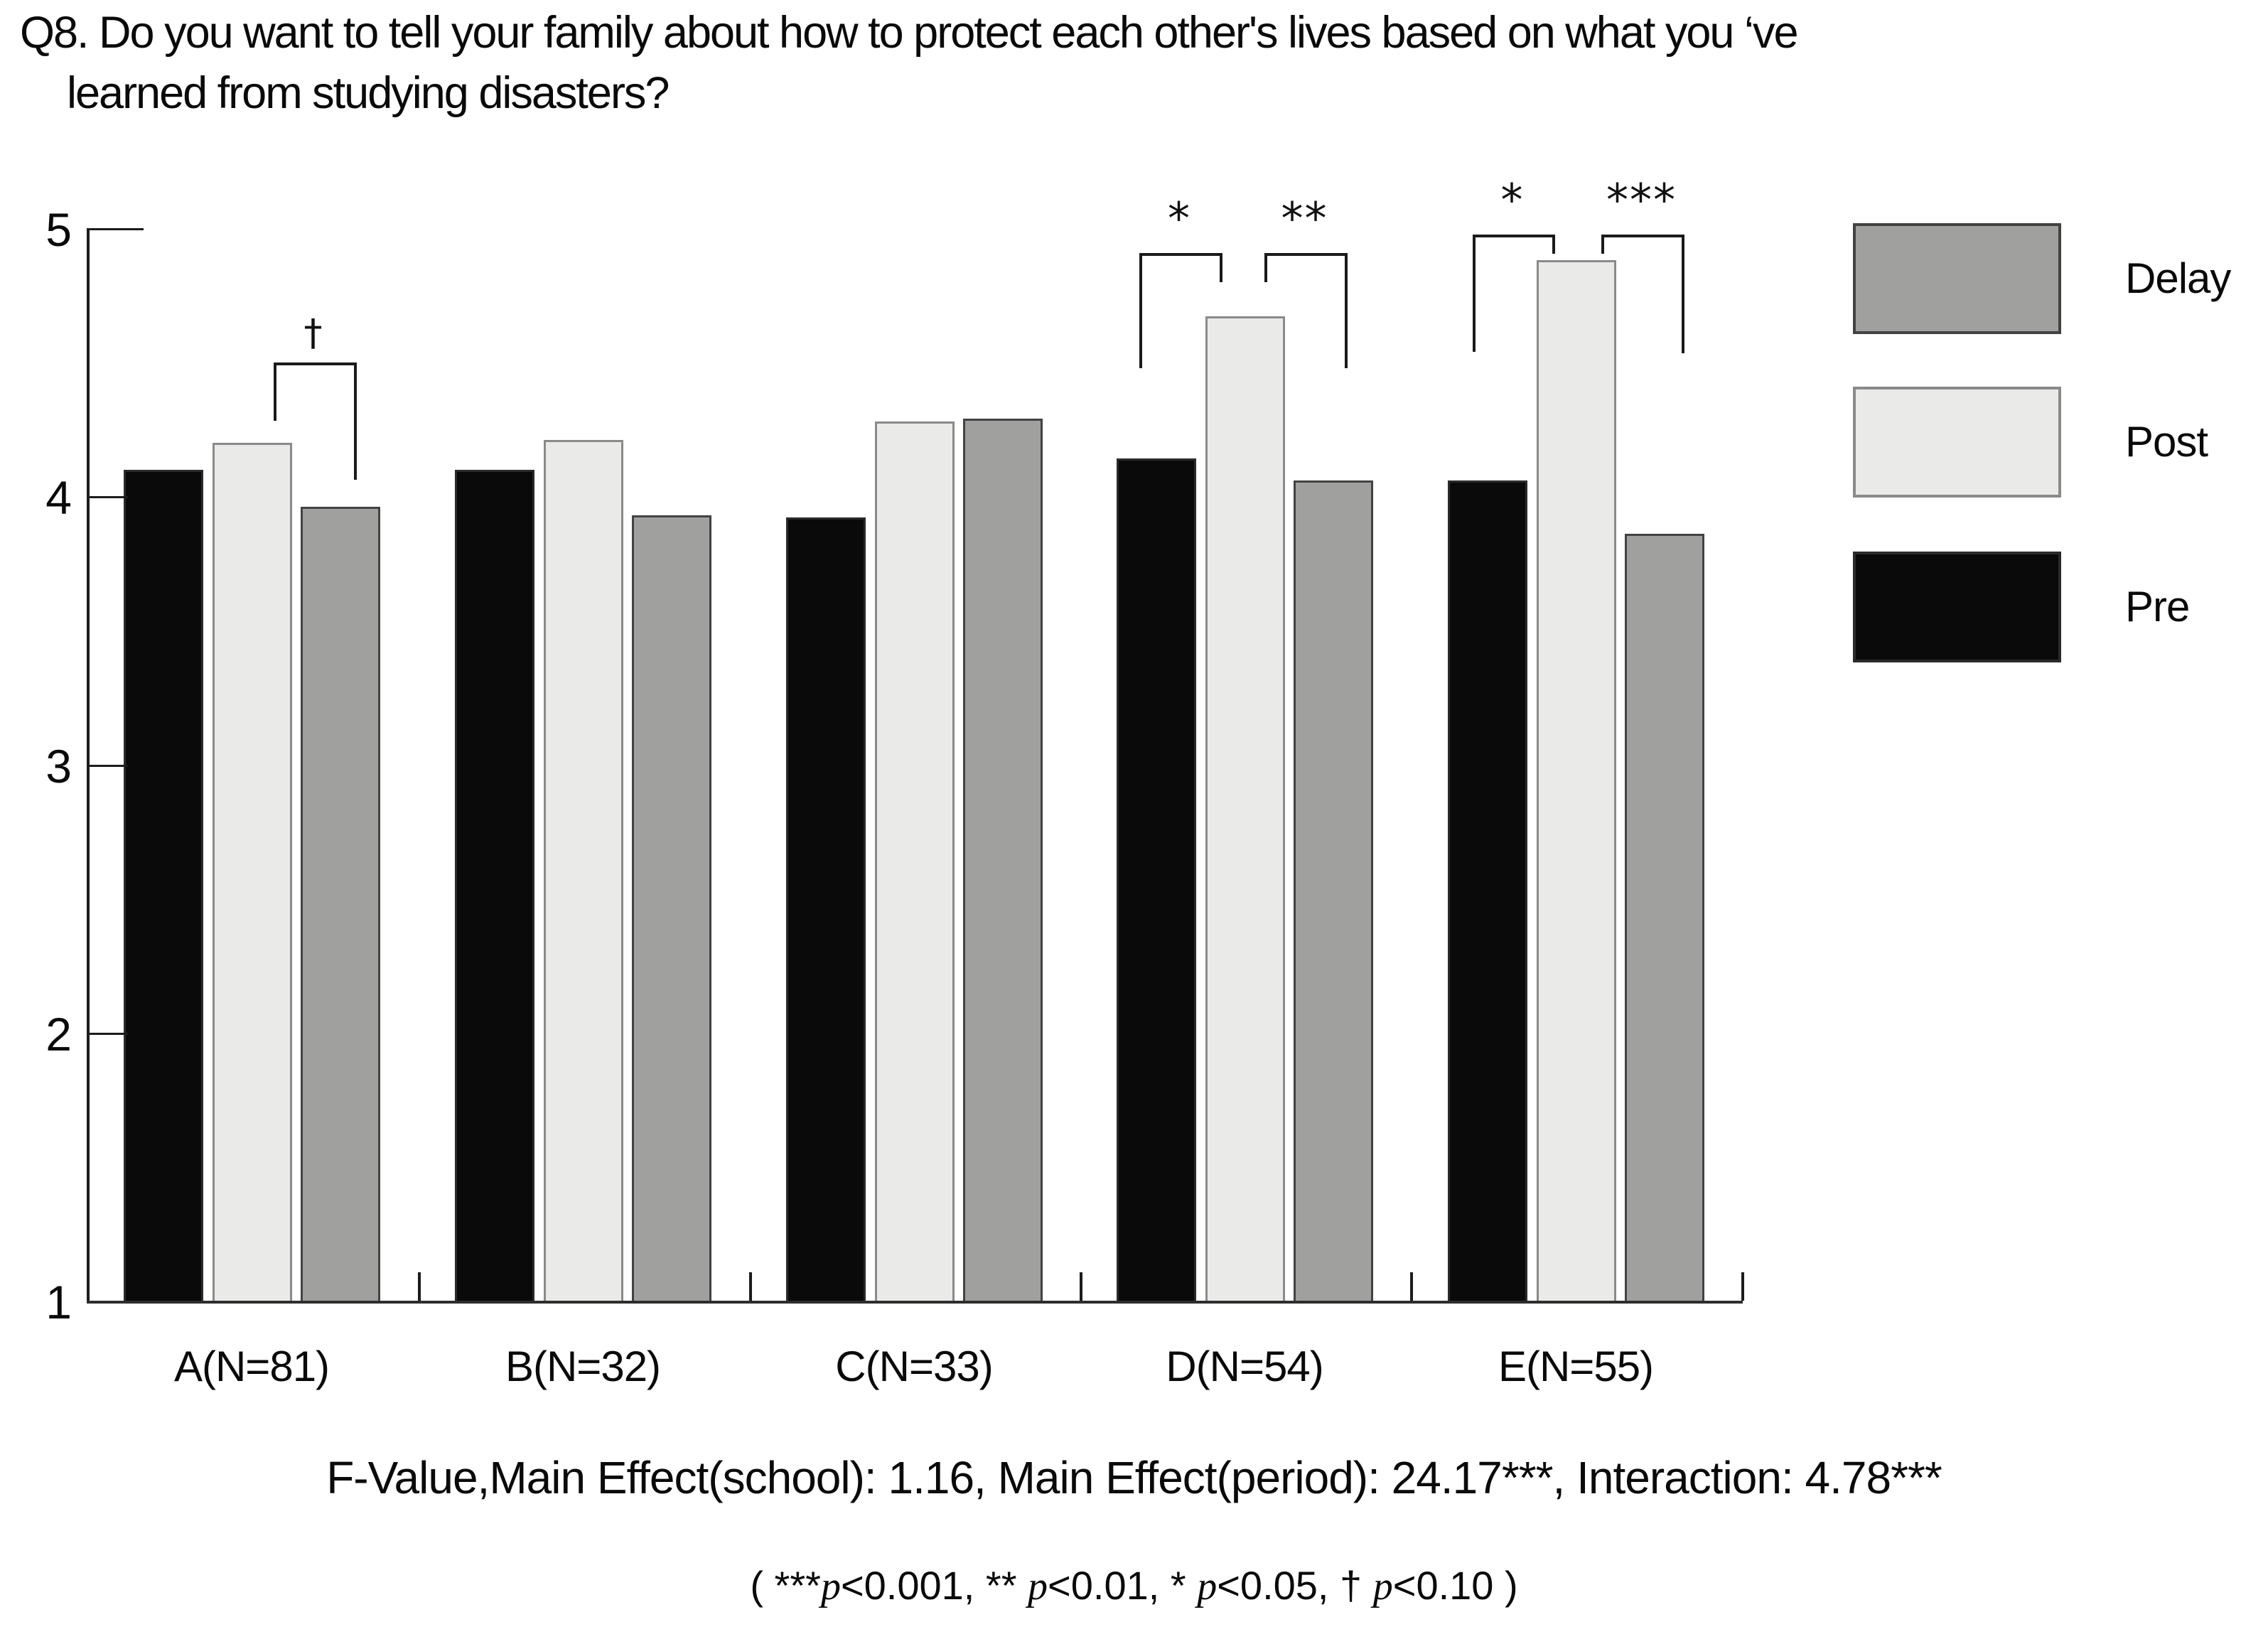 Image resolution: width=2268 pixels, height=1644 pixels. Describe the element at coordinates (915, 1302) in the screenshot. I see `x-axis-line` at that location.